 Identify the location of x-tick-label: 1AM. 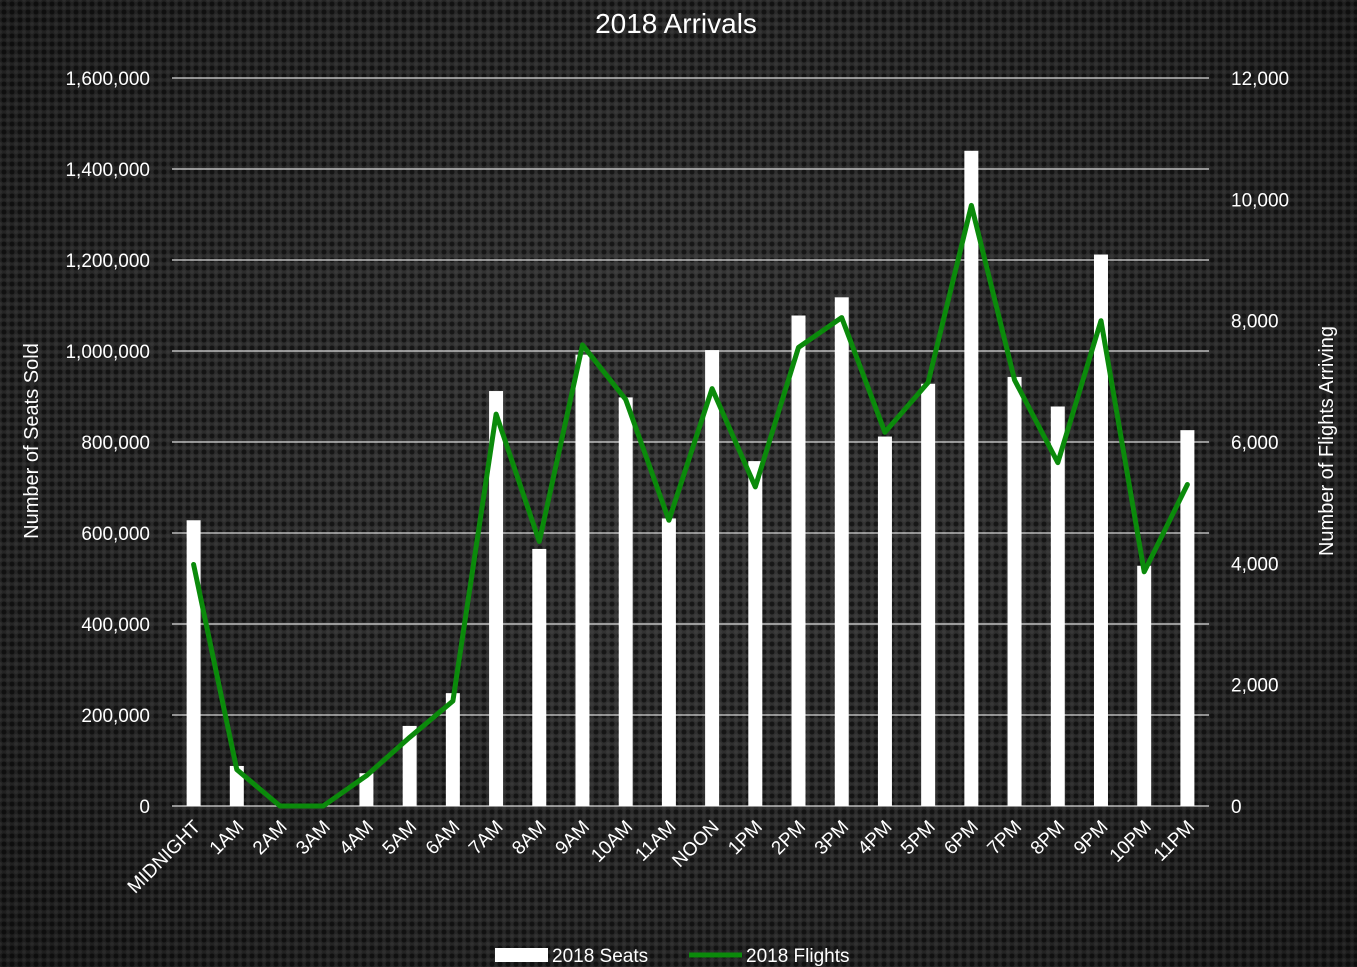
(227, 838).